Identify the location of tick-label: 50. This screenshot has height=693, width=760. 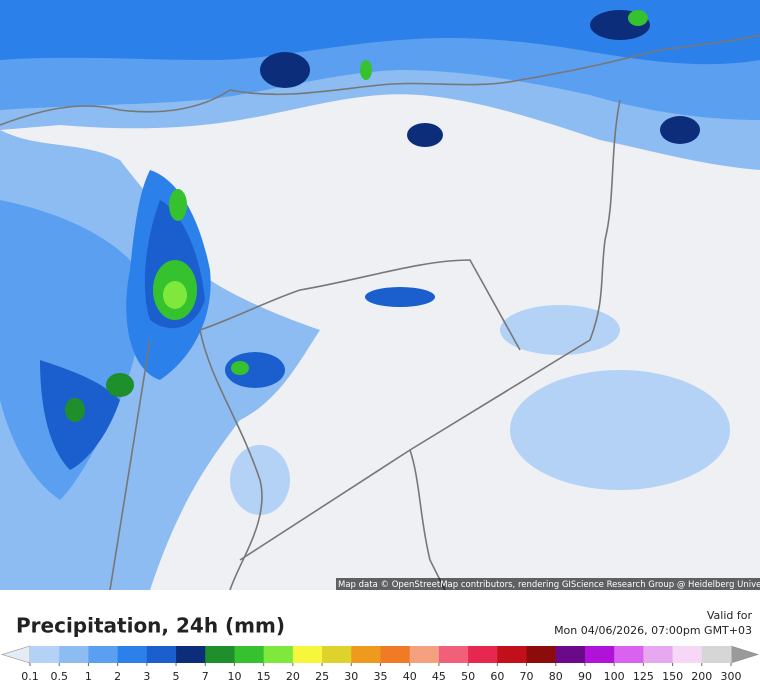
(468, 676).